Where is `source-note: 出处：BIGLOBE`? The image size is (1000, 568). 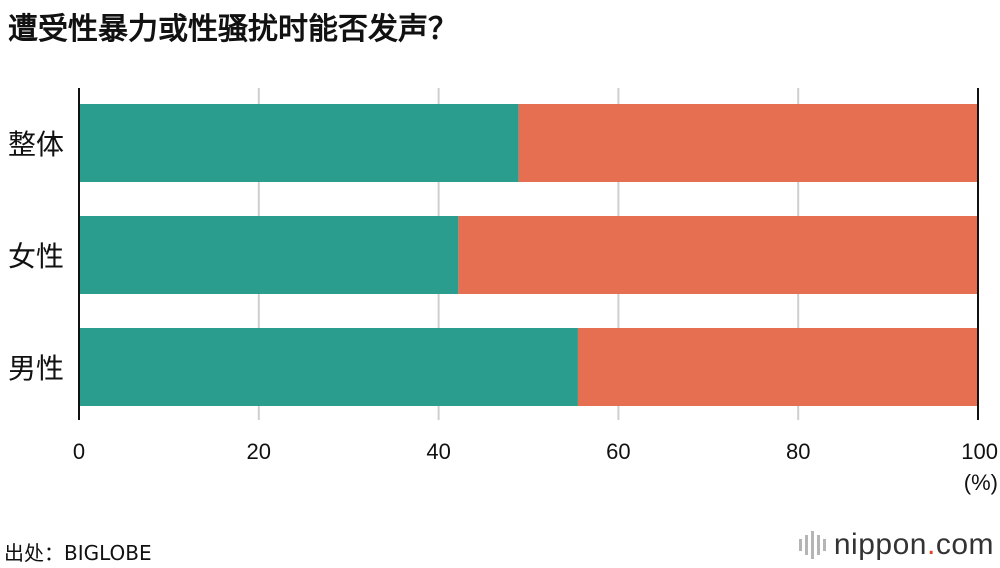
source-note: 出处：BIGLOBE is located at coordinates (78, 553).